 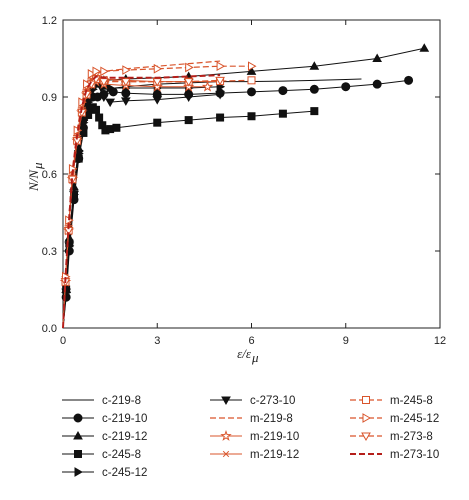 What do you see at coordinates (394, 419) in the screenshot?
I see `legend-item: m-245-12` at bounding box center [394, 419].